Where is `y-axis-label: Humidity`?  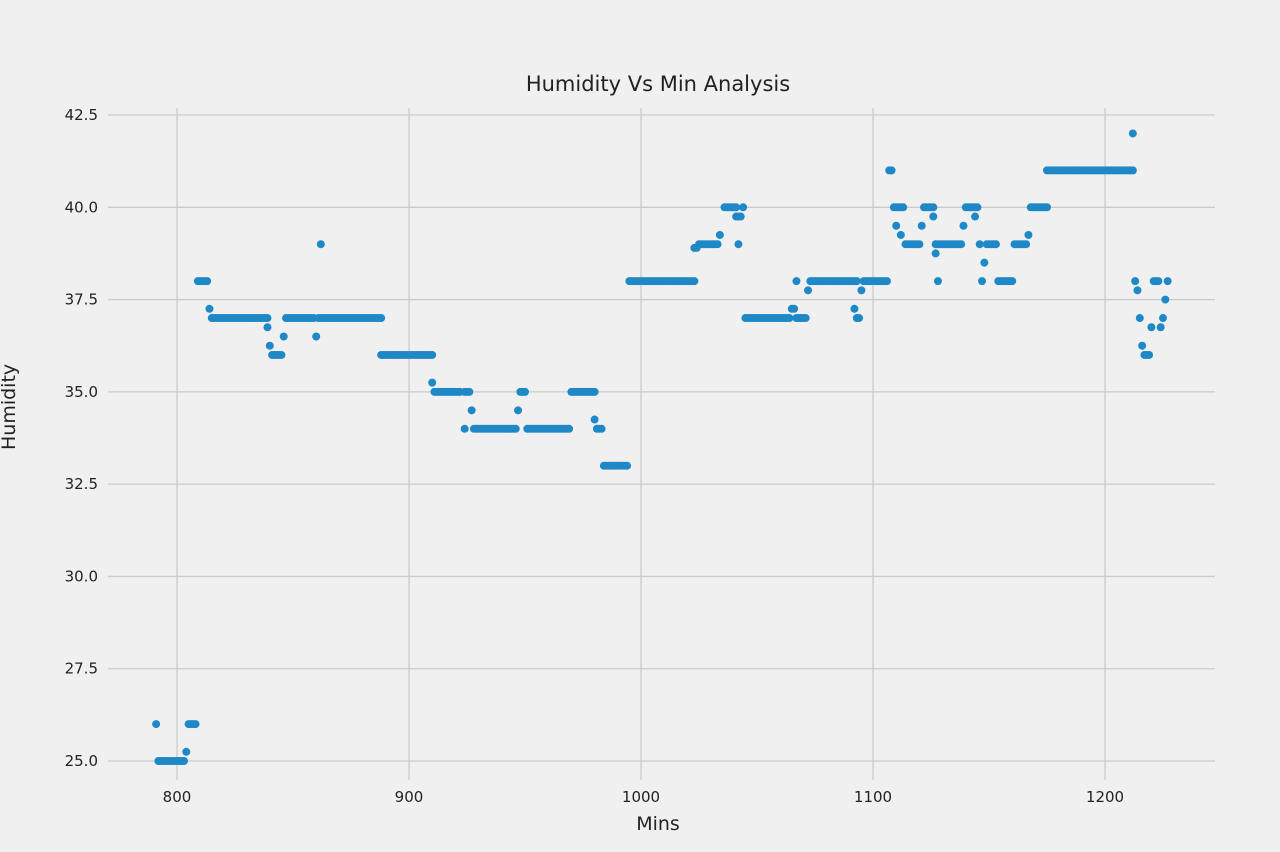 y-axis-label: Humidity is located at coordinates (10, 406).